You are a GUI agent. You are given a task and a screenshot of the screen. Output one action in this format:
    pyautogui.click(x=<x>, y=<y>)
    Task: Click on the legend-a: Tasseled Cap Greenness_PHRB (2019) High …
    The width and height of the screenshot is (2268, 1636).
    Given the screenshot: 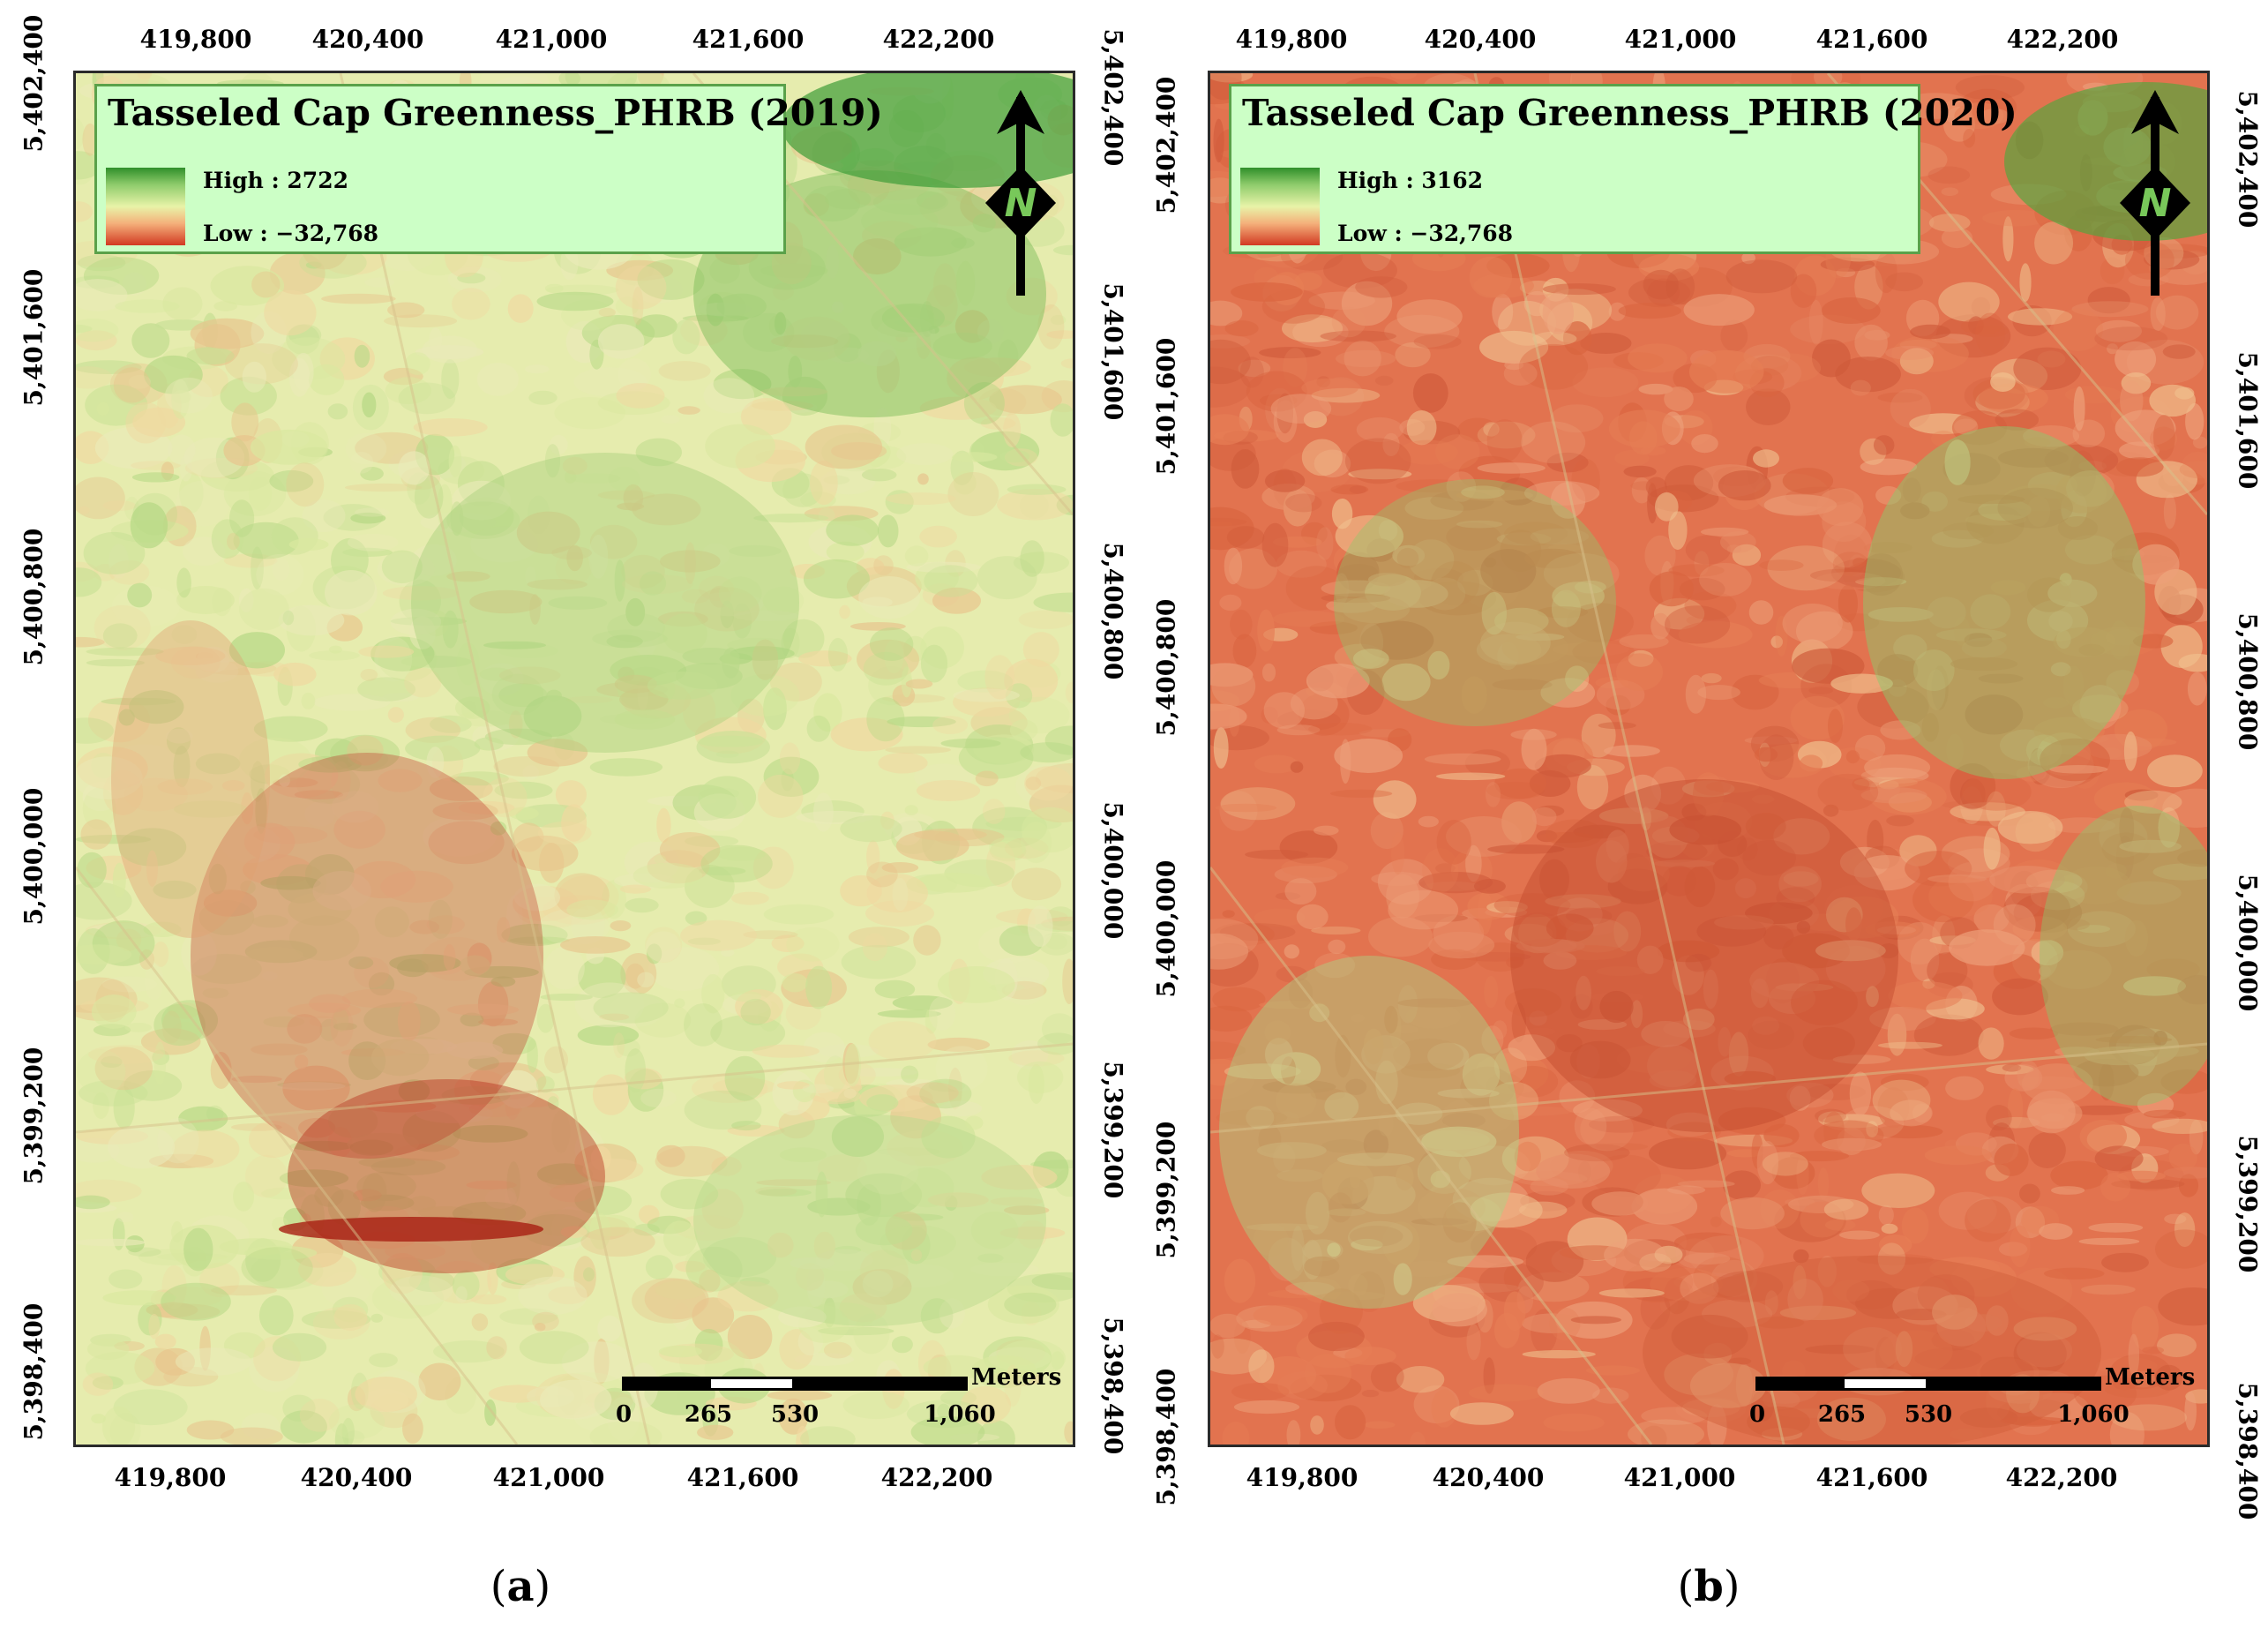 What is the action you would take?
    pyautogui.click(x=488, y=169)
    